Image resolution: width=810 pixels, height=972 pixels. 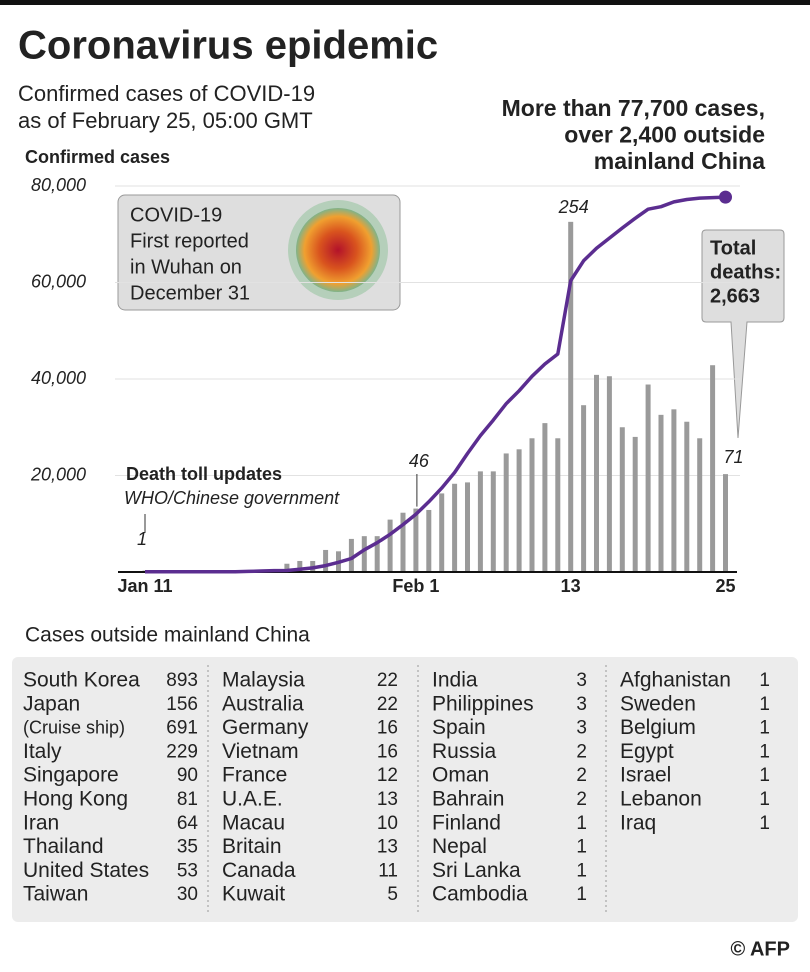 What do you see at coordinates (232, 498) in the screenshot?
I see `series-source: WHO/Chinese government` at bounding box center [232, 498].